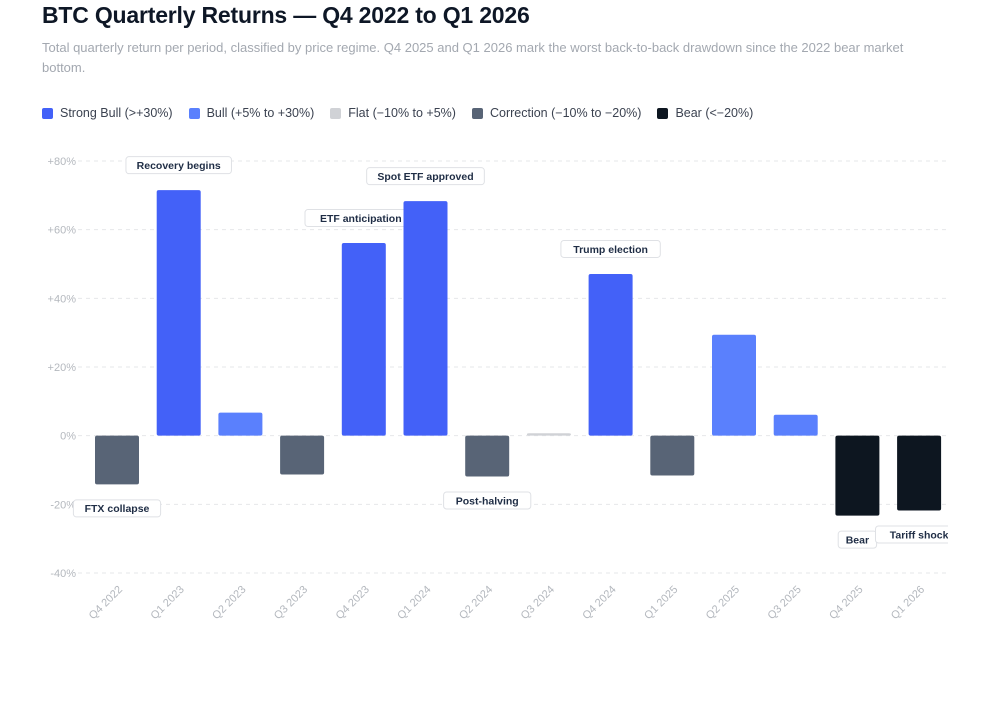 This screenshot has height=709, width=990. What do you see at coordinates (784, 603) in the screenshot?
I see `x-tick-label: Q3 2025` at bounding box center [784, 603].